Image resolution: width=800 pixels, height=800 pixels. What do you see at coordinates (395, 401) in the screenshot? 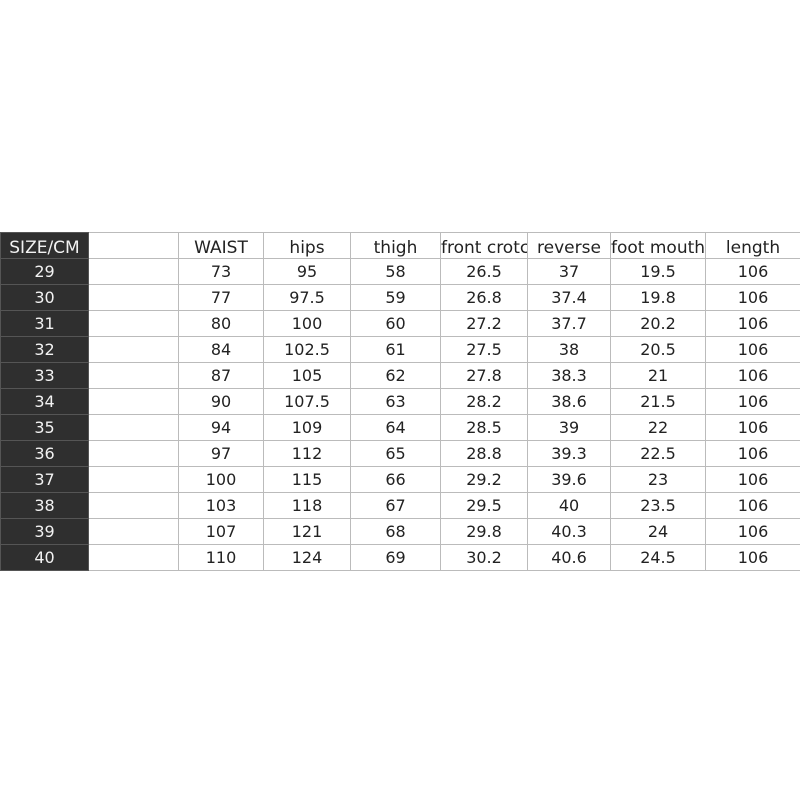
I see `value-cell: 63` at bounding box center [395, 401].